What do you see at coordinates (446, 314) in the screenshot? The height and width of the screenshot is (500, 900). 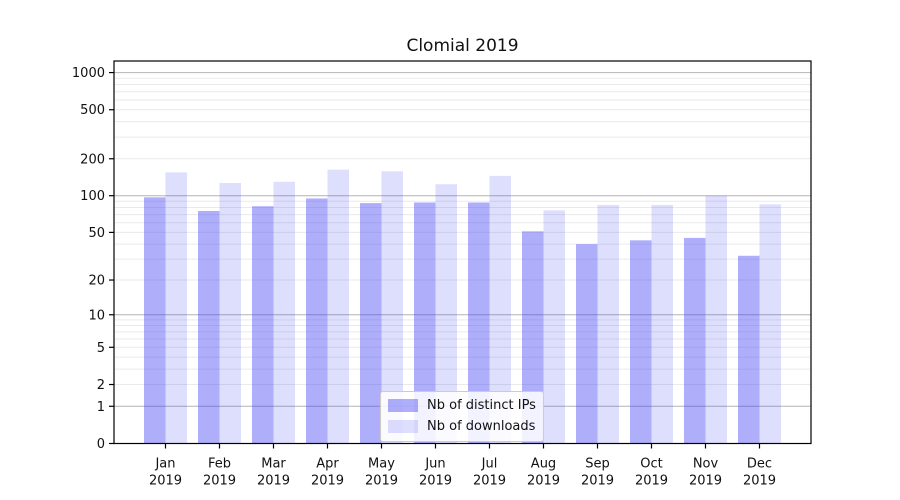 I see `bar-downloads-jun` at bounding box center [446, 314].